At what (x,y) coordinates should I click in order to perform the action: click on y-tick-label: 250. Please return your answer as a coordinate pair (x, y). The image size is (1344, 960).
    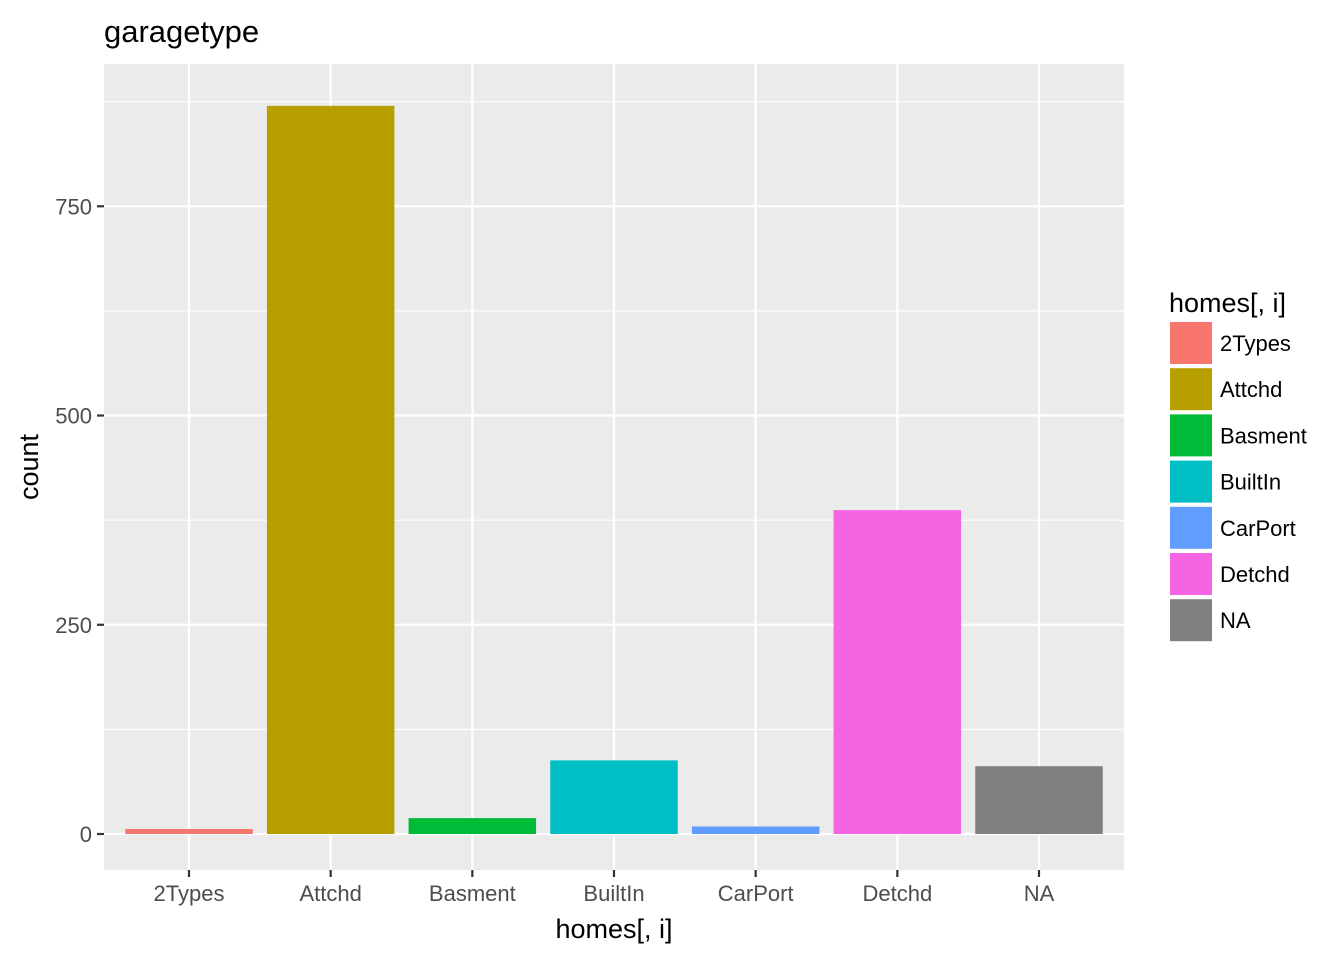
    Looking at the image, I should click on (73, 625).